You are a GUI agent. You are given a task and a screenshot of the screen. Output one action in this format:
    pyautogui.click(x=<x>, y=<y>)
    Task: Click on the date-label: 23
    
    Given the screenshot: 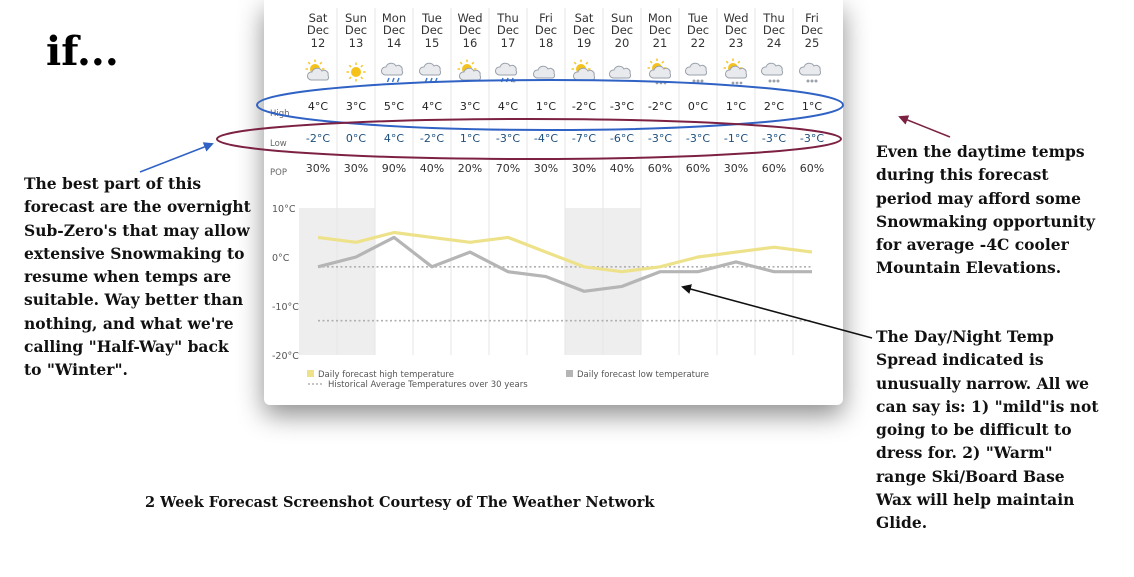 What is the action you would take?
    pyautogui.click(x=736, y=43)
    